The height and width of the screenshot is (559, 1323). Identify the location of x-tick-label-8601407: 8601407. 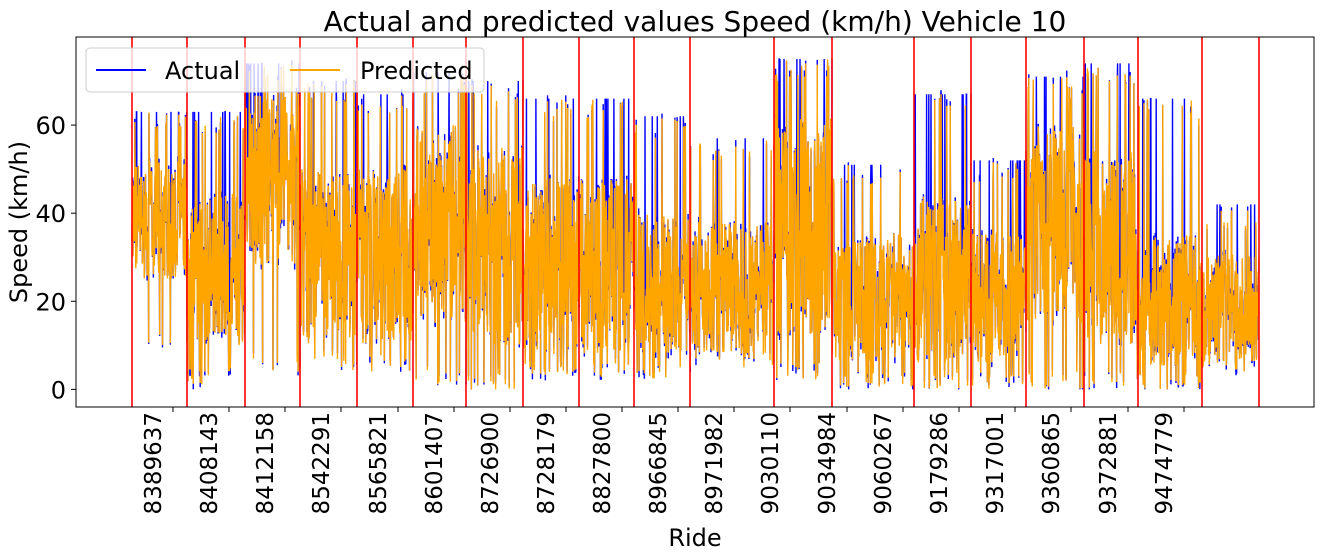
(435, 463).